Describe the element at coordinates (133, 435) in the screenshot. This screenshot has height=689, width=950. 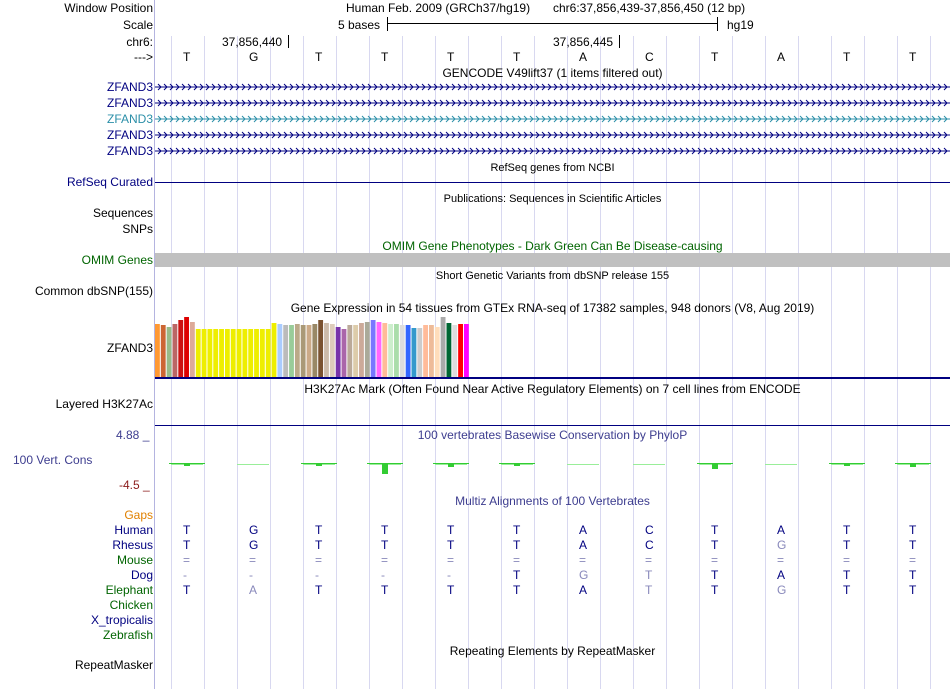
I see `phylop-max-label: 4.88 _` at that location.